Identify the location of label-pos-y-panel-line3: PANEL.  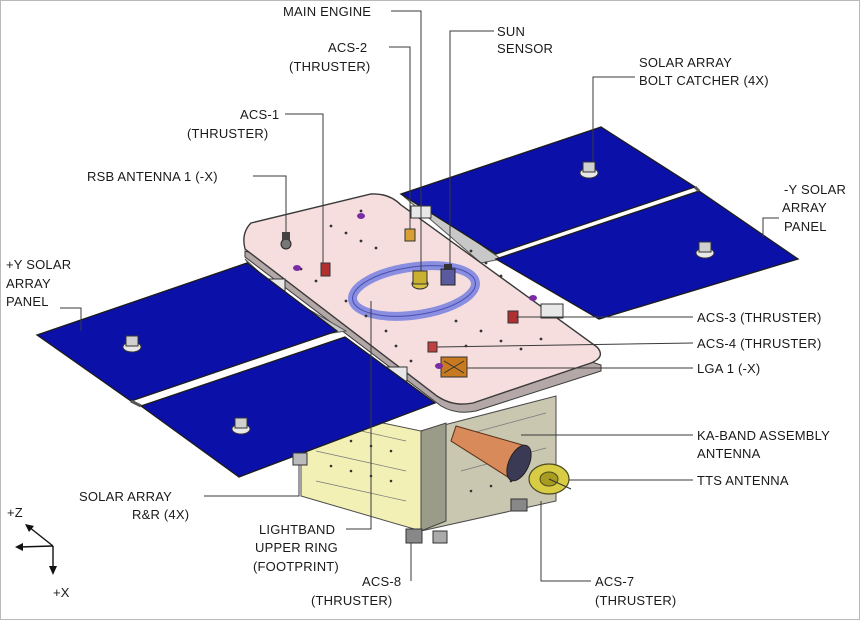
(27, 301).